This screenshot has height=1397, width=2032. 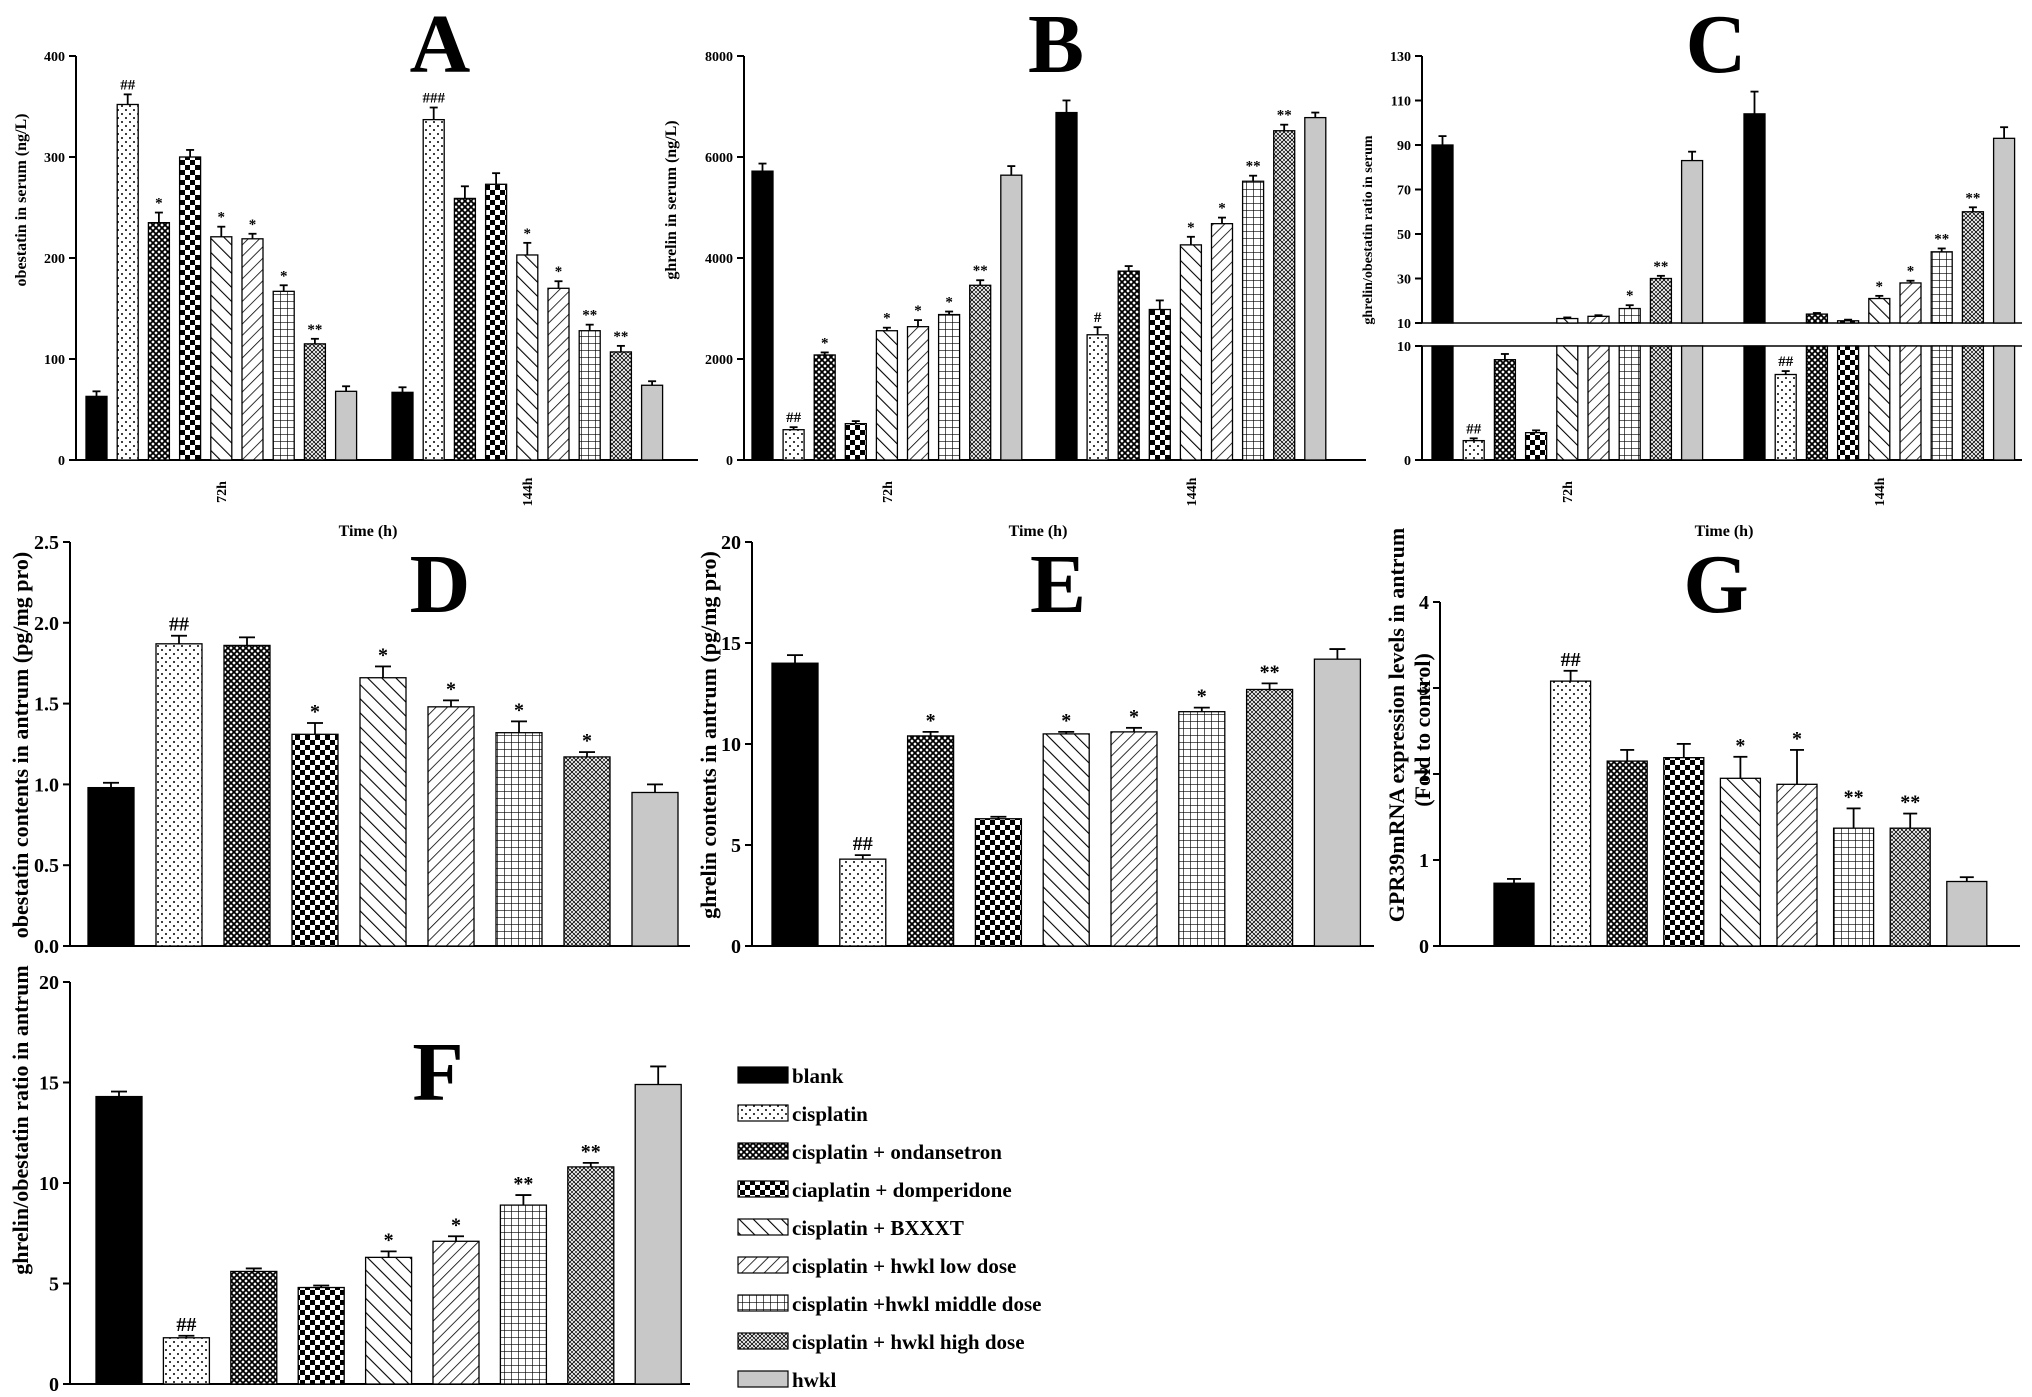 I want to click on legend-label-0: blank, so click(x=818, y=1076).